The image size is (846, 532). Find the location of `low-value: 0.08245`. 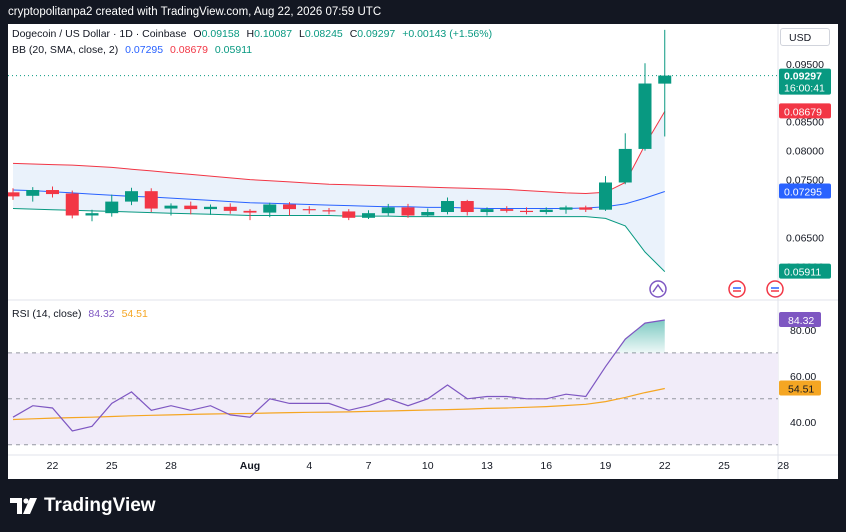

low-value: 0.08245 is located at coordinates (323, 34).